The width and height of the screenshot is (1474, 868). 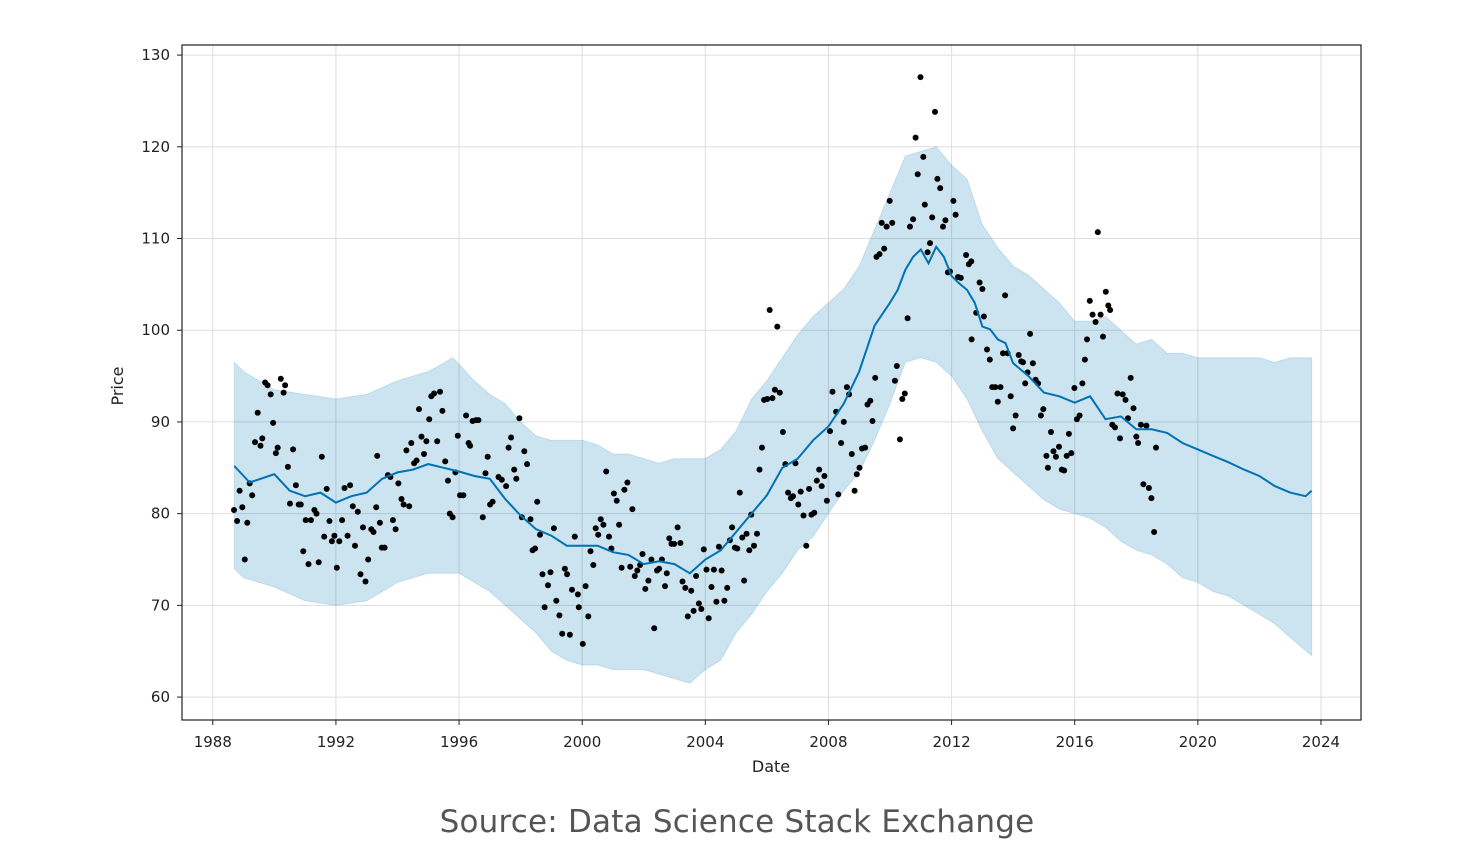 What do you see at coordinates (155, 239) in the screenshot?
I see `y-tick-label: 110` at bounding box center [155, 239].